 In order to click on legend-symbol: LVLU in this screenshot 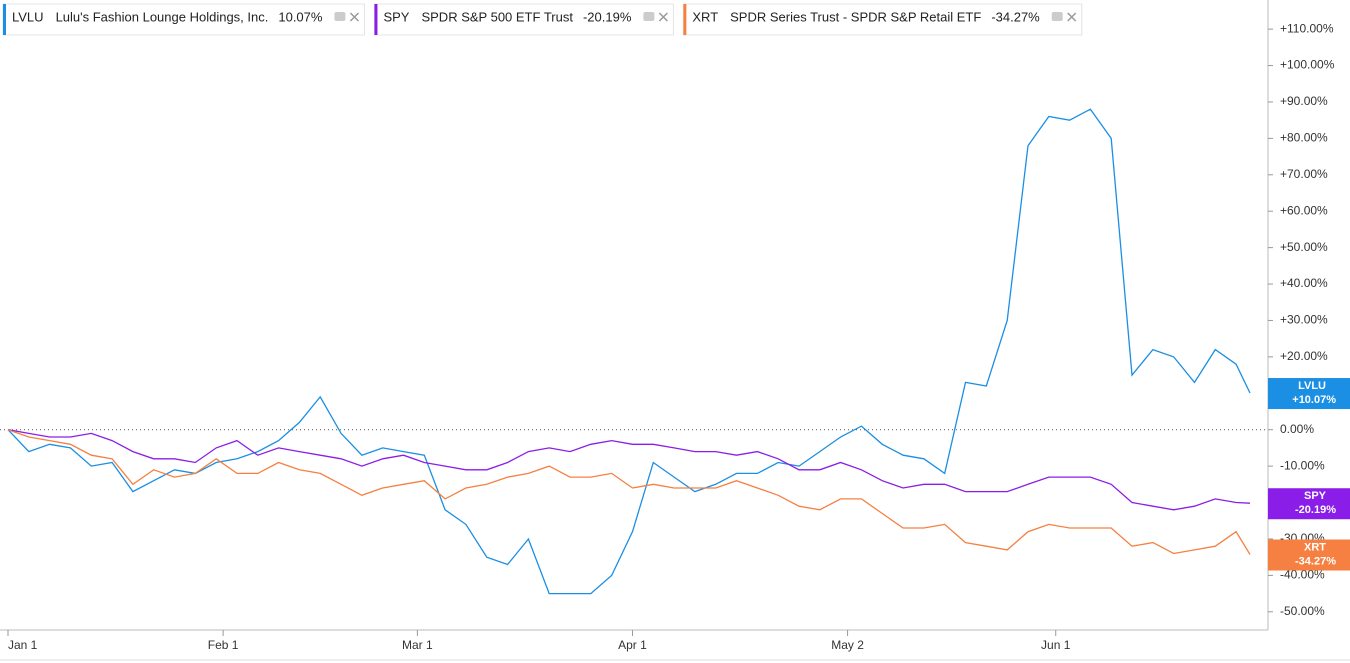, I will do `click(28, 16)`.